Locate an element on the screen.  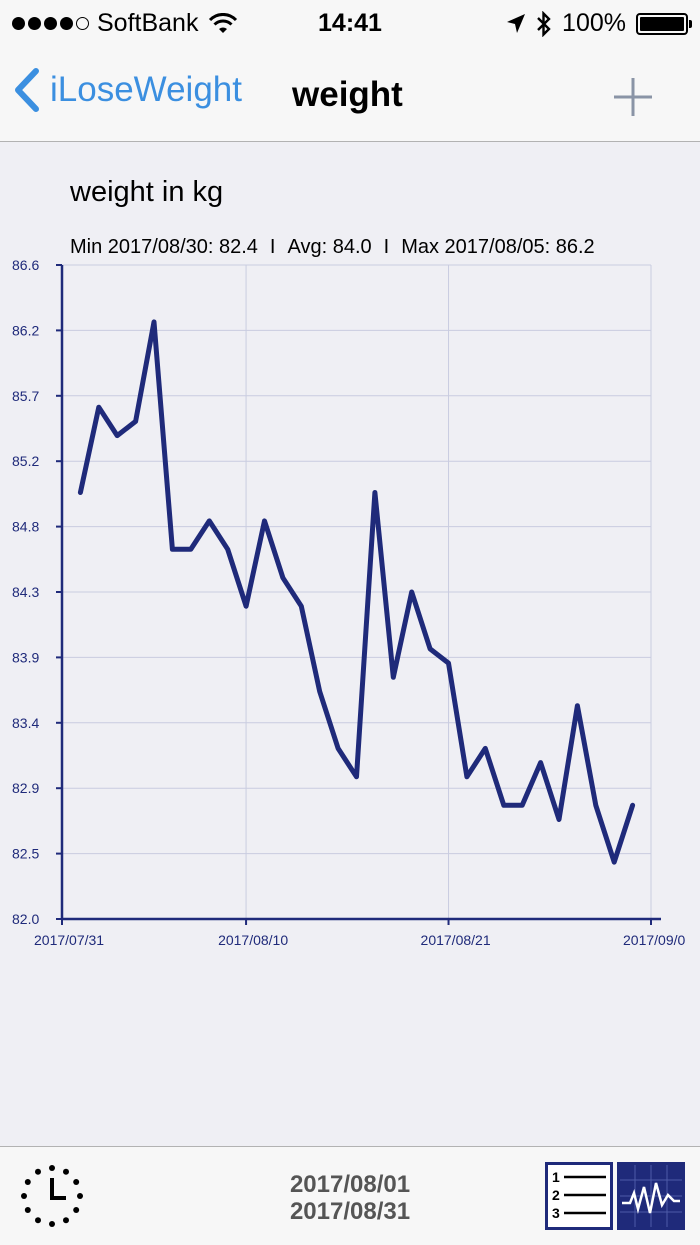
y-tick-label: 85.7 is located at coordinates (25, 396).